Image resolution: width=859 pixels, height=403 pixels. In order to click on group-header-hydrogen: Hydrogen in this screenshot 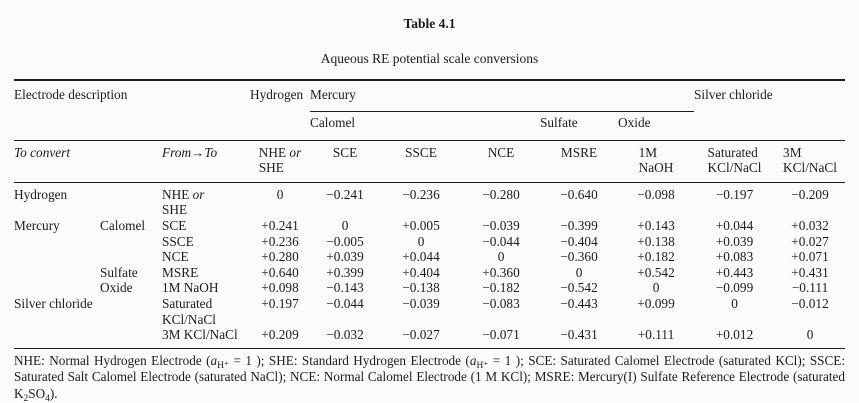, I will do `click(277, 94)`.